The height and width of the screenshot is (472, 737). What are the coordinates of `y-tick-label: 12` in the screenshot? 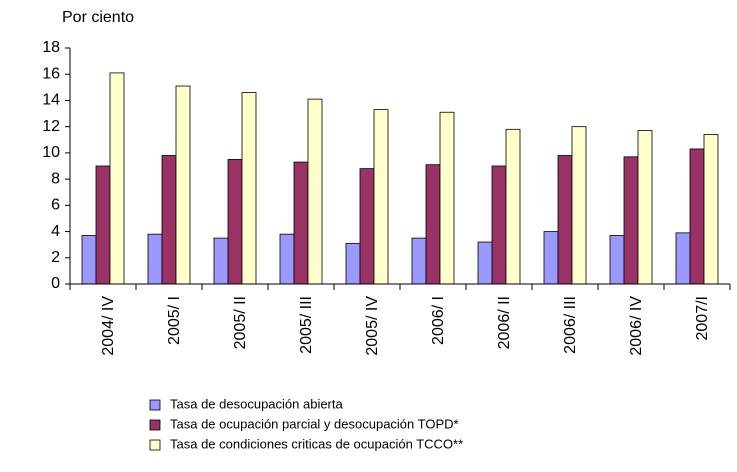 It's located at (51, 126).